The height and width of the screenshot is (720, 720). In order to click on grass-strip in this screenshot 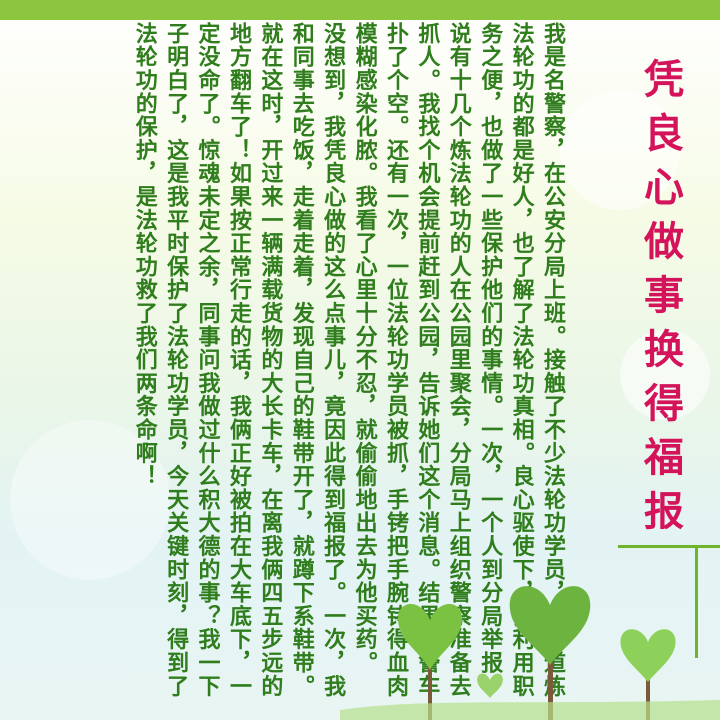, I will do `click(530, 710)`.